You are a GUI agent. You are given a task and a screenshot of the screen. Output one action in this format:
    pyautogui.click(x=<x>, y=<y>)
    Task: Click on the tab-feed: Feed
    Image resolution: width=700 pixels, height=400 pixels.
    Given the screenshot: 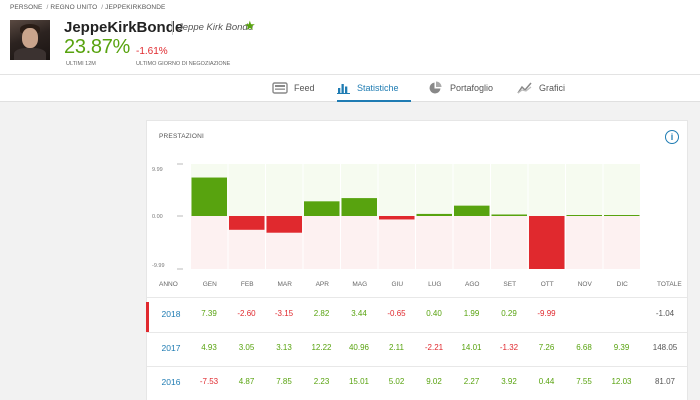 What is the action you would take?
    pyautogui.click(x=297, y=88)
    